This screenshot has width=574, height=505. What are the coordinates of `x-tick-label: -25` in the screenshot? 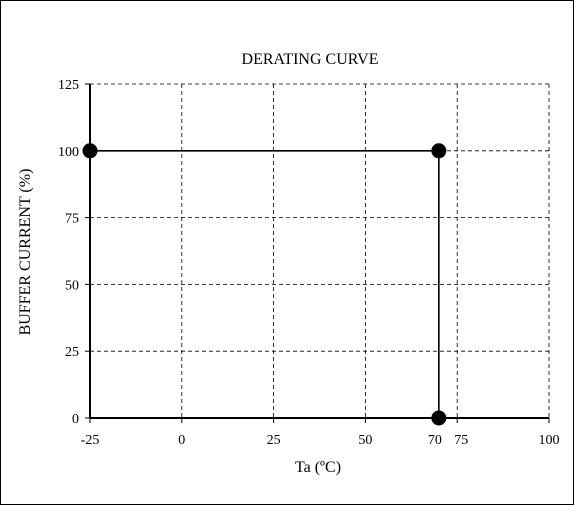 It's located at (90, 440).